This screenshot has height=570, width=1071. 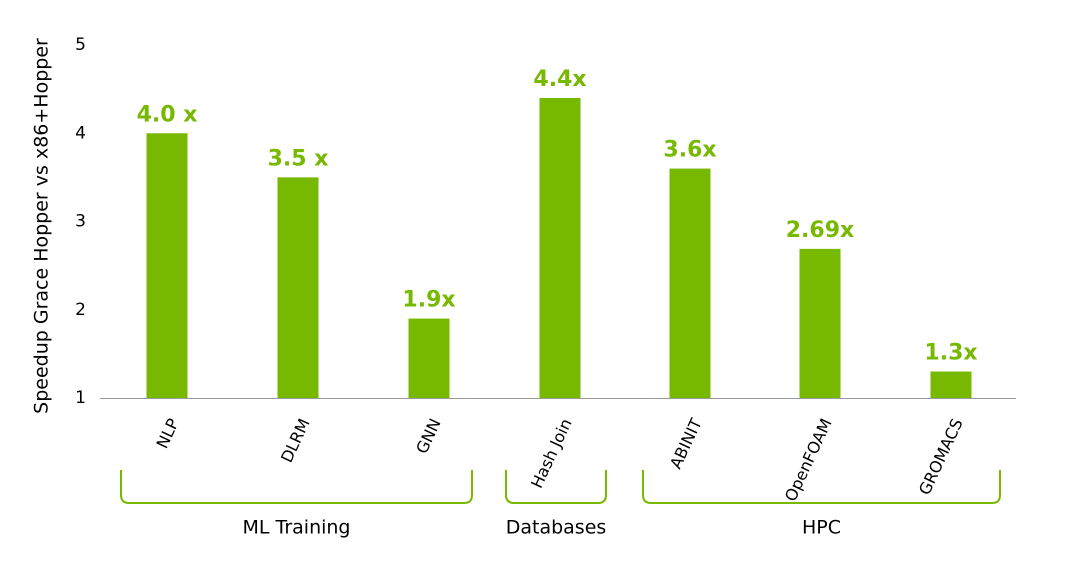 I want to click on bar-nlp, so click(x=167, y=265).